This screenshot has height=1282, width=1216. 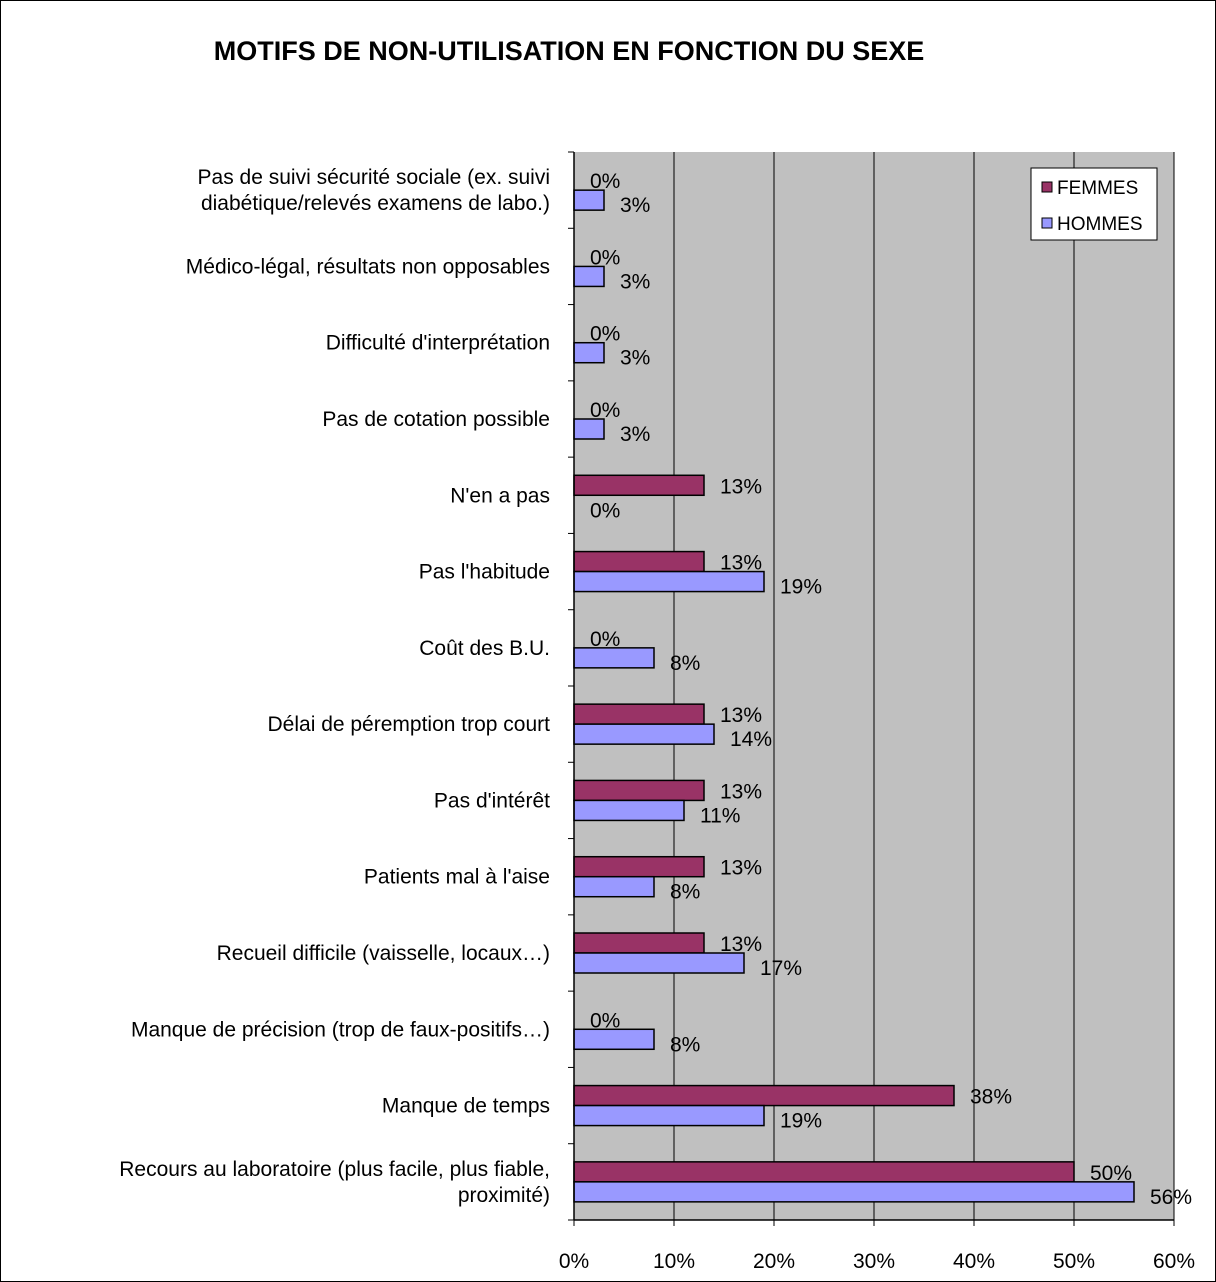 I want to click on category-label: Pas l'habitude, so click(x=484, y=572).